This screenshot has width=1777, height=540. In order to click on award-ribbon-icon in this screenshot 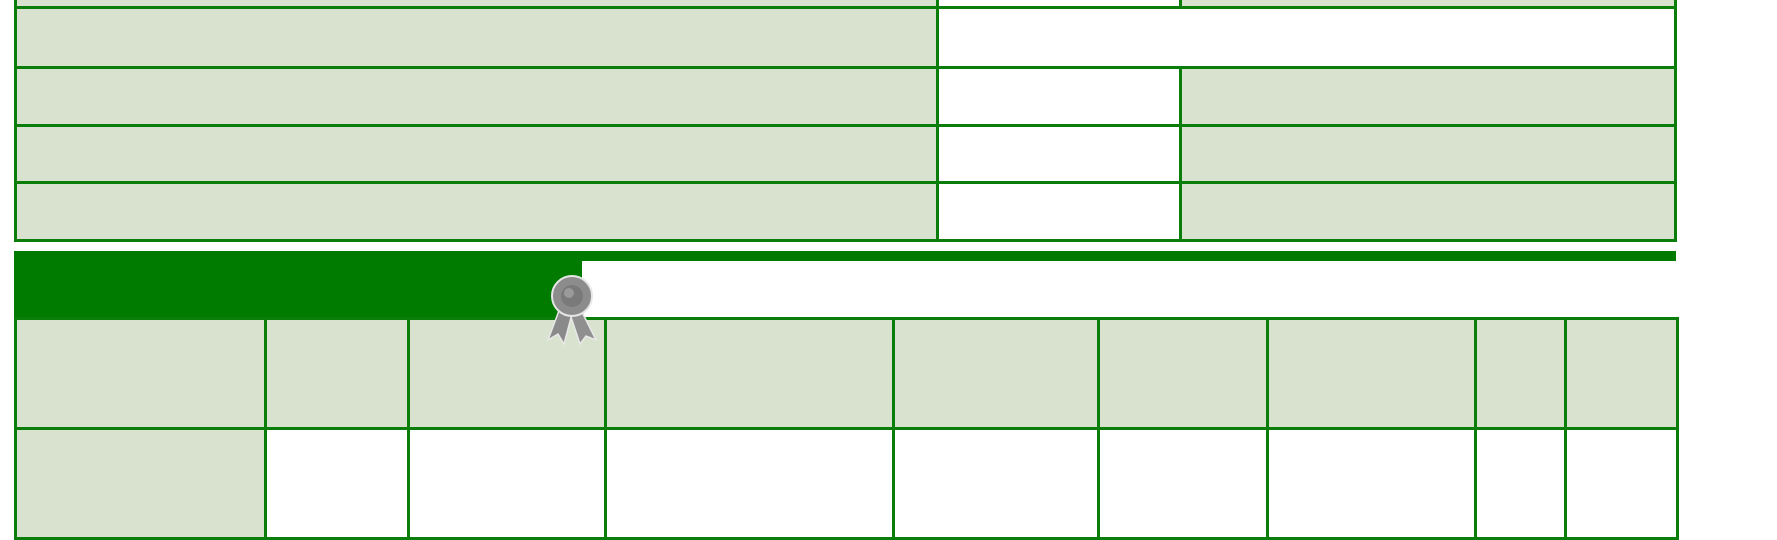, I will do `click(572, 310)`.